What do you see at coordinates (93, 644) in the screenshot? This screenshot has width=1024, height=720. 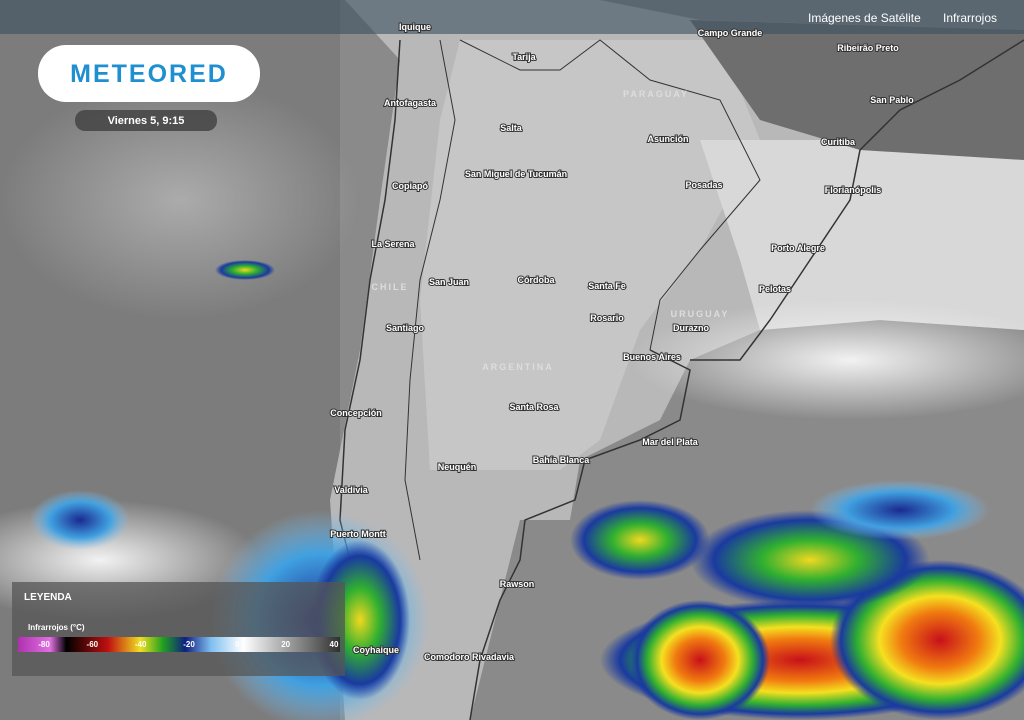 I see `legend-tick: -60` at bounding box center [93, 644].